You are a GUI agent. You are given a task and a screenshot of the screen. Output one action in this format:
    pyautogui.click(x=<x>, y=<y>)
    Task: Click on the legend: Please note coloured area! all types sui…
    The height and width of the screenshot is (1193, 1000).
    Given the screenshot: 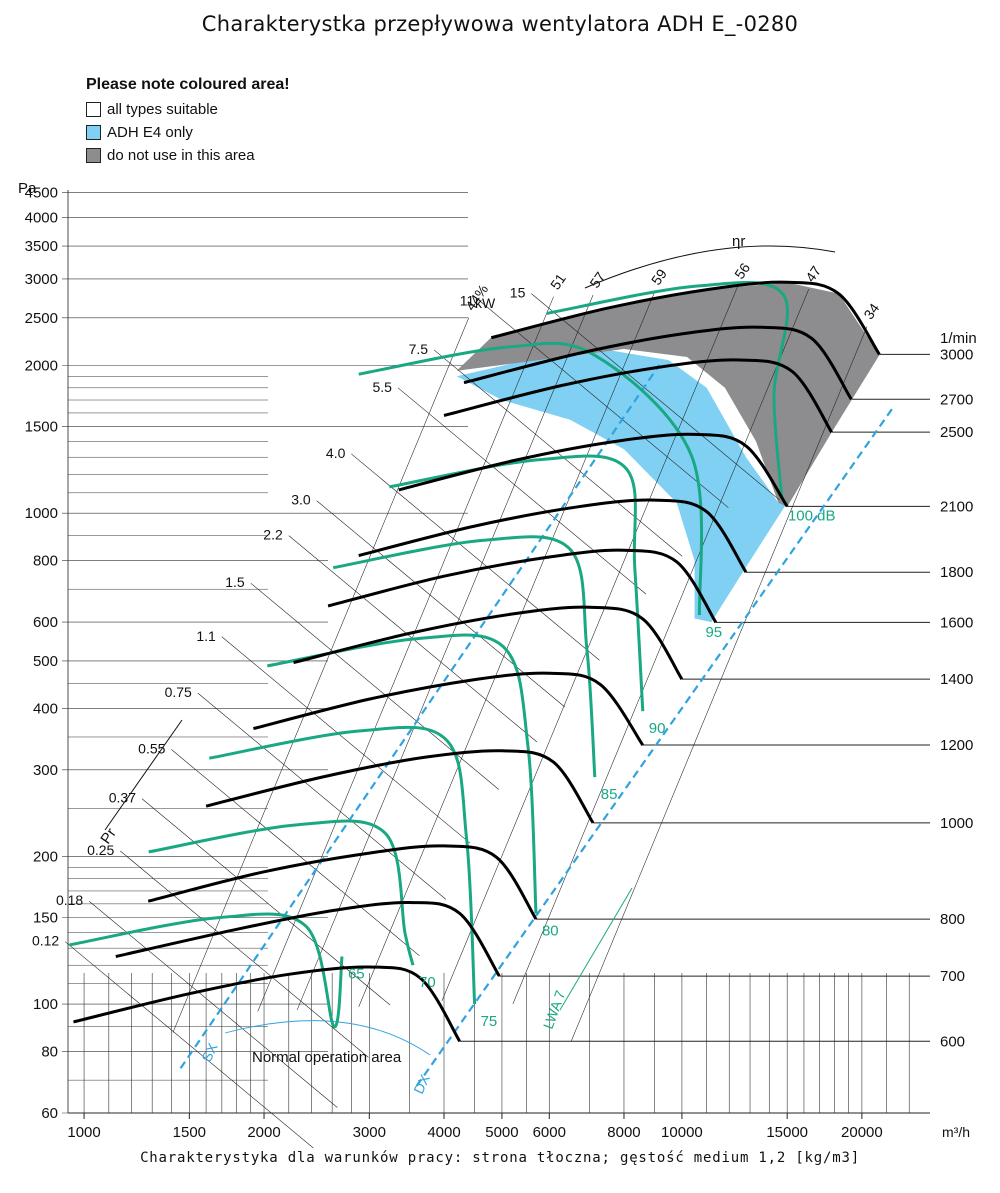 What is the action you would take?
    pyautogui.click(x=188, y=121)
    